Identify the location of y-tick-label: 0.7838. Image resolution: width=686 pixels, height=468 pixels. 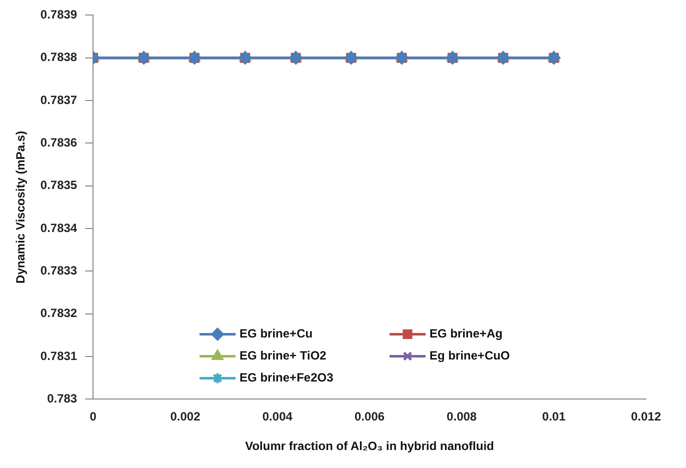
(59, 57).